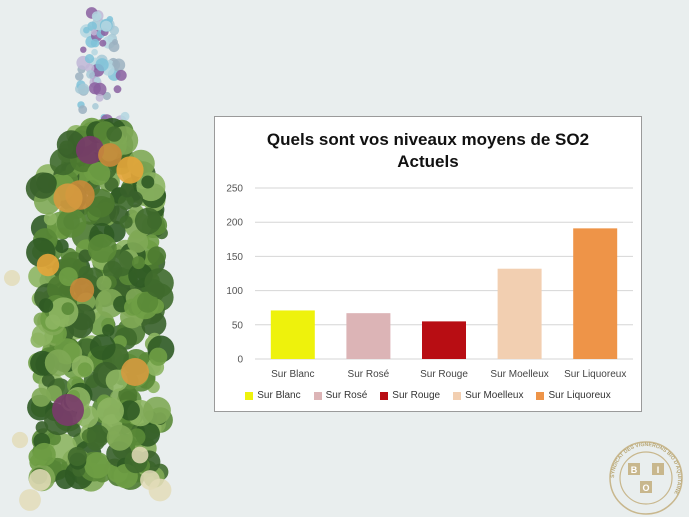  Describe the element at coordinates (444, 374) in the screenshot. I see `x-tick-label: Sur Rouge` at that location.